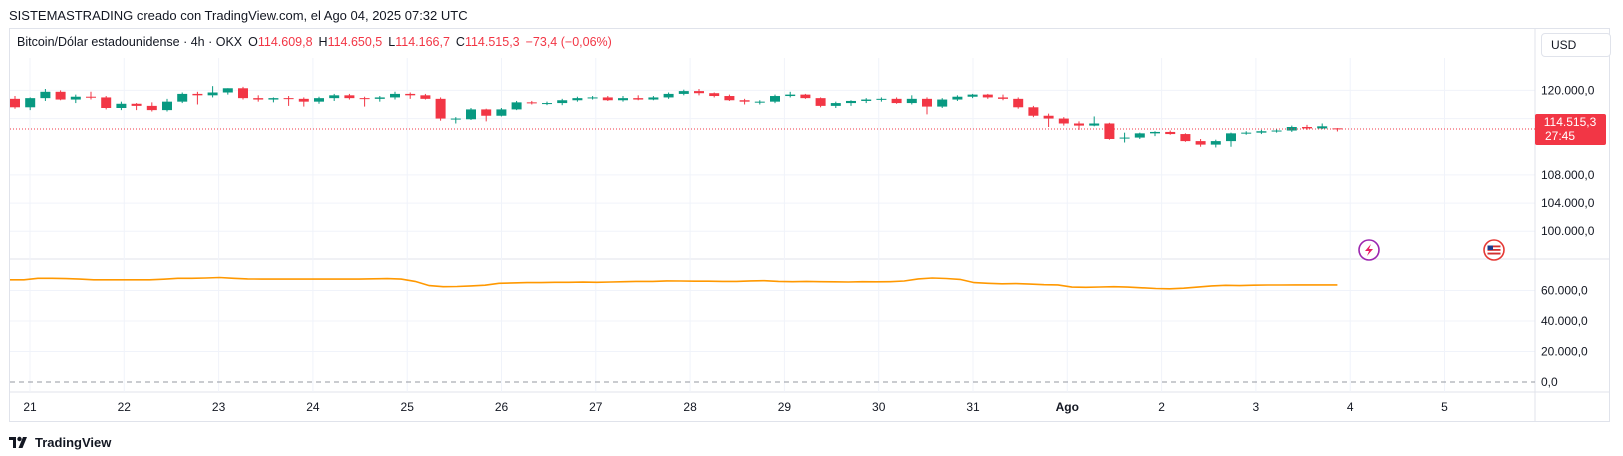  I want to click on tradingview-logo-text: TradingView, so click(73, 442).